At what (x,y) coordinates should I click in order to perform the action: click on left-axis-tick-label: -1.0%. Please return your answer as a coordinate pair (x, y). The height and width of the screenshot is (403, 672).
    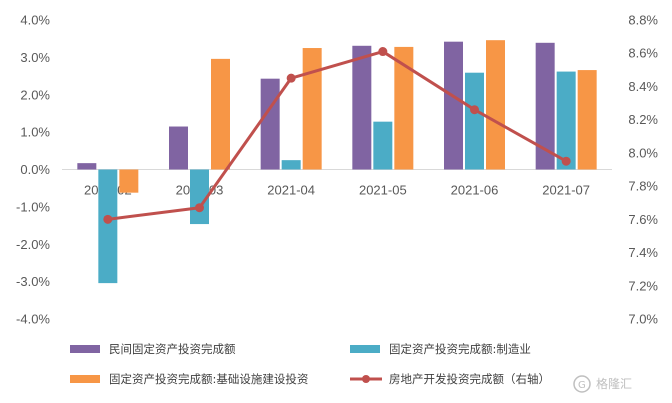
    Looking at the image, I should click on (33, 206).